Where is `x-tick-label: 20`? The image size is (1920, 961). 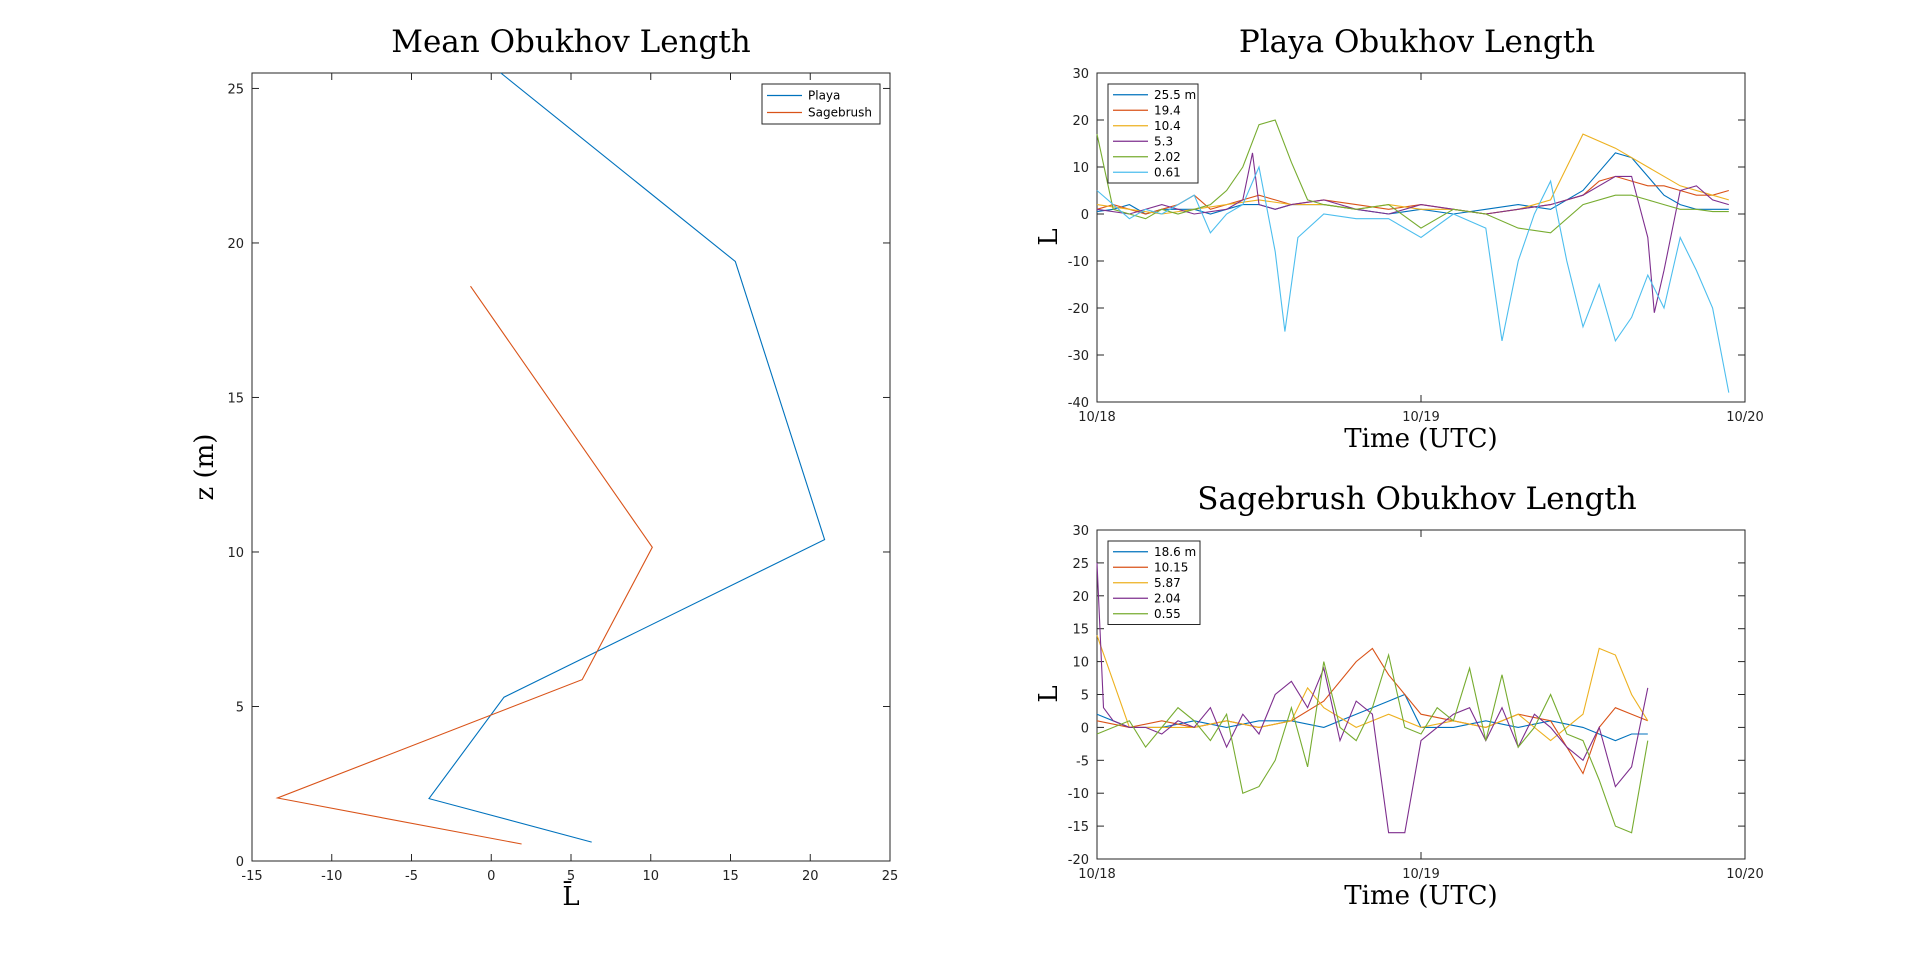 x-tick-label: 20 is located at coordinates (810, 876).